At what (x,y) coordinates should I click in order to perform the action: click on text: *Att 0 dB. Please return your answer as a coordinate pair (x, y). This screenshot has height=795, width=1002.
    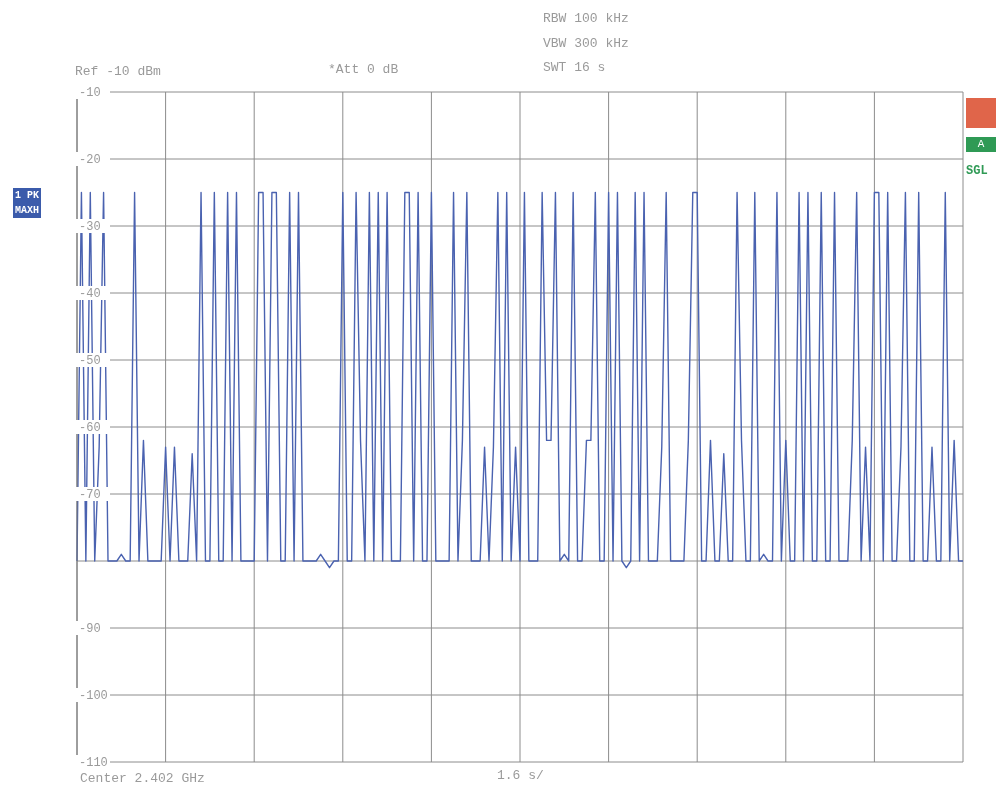
    Looking at the image, I should click on (363, 69).